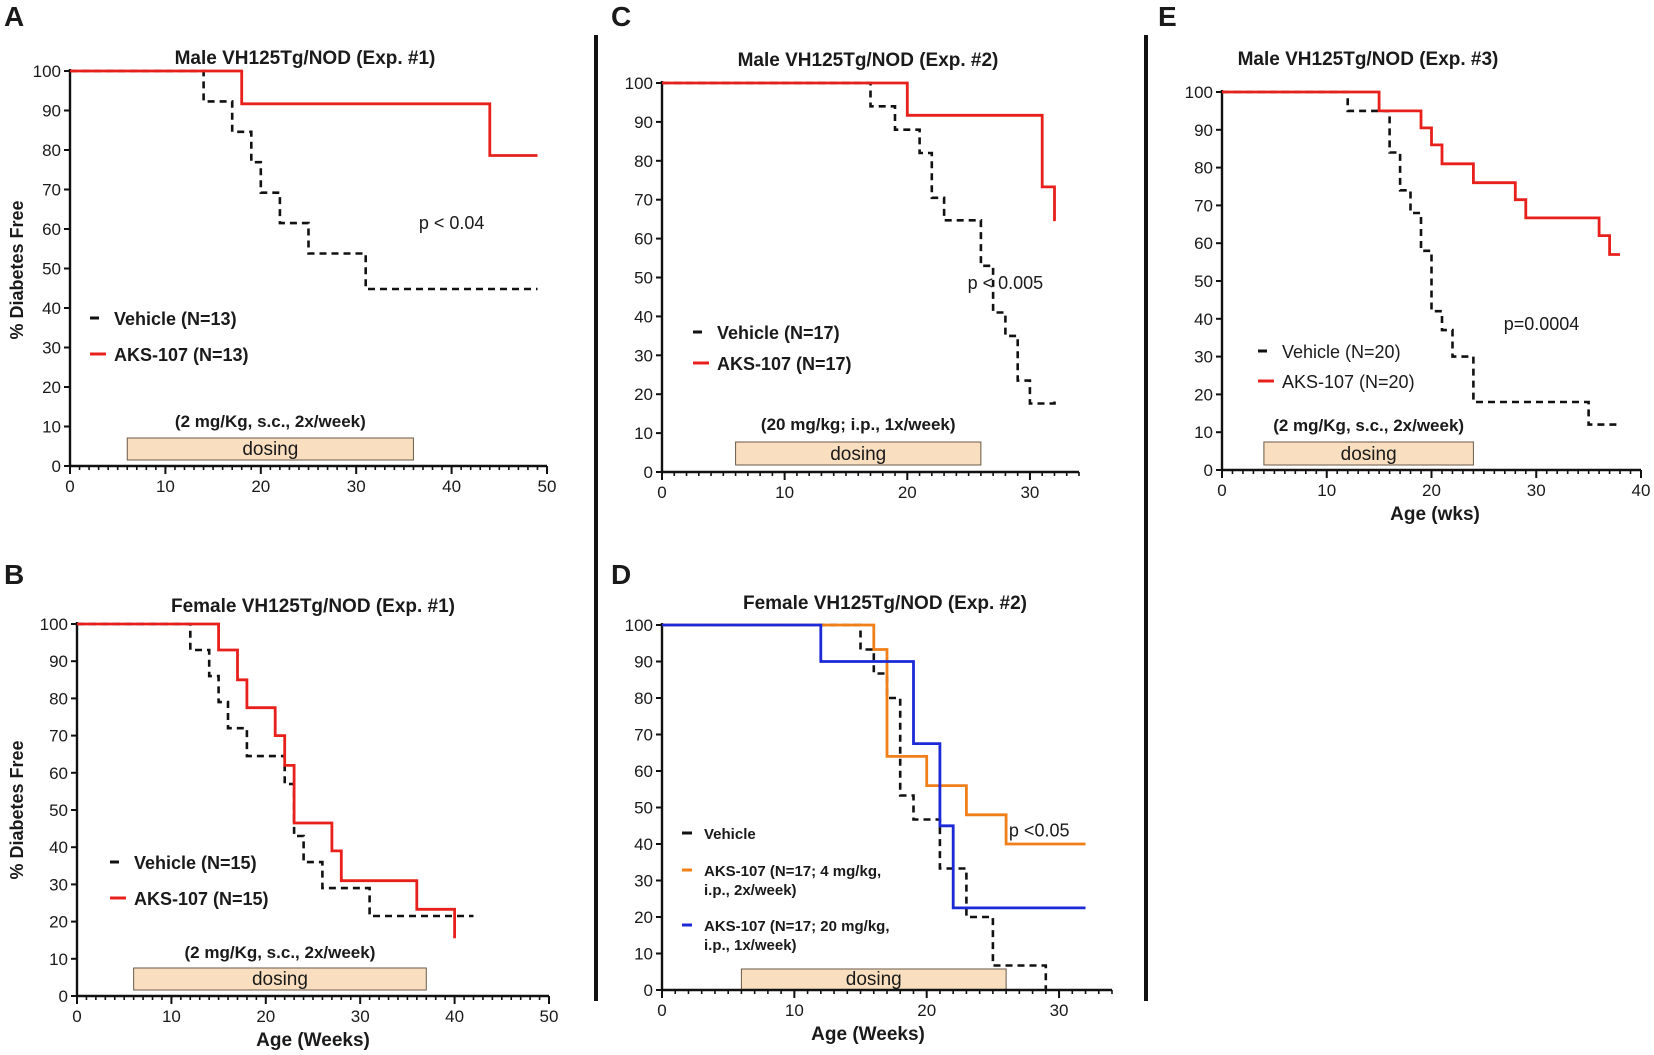  Describe the element at coordinates (1039, 831) in the screenshot. I see `p-value-annotation: p <0.05` at that location.